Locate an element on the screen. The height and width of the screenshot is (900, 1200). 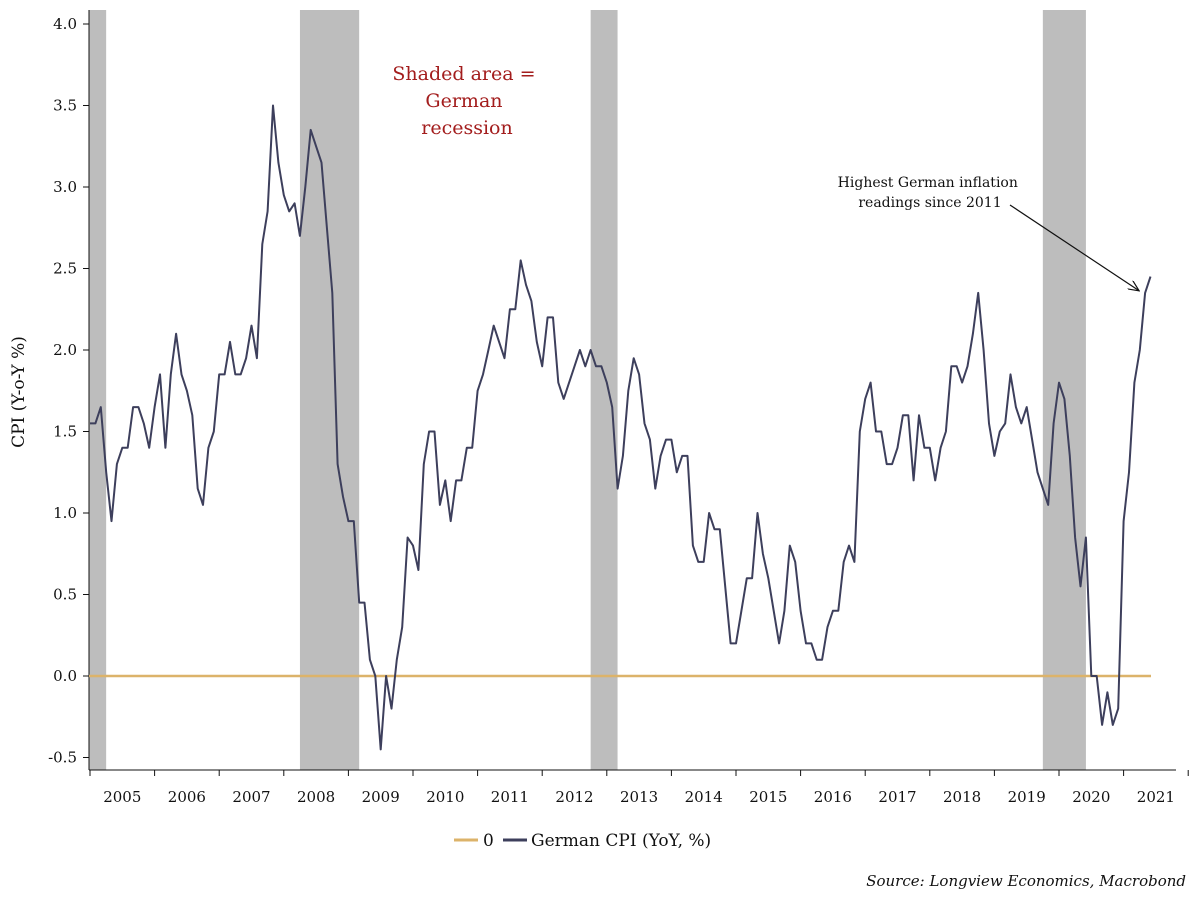
x-tick-label: 2014 is located at coordinates (704, 797).